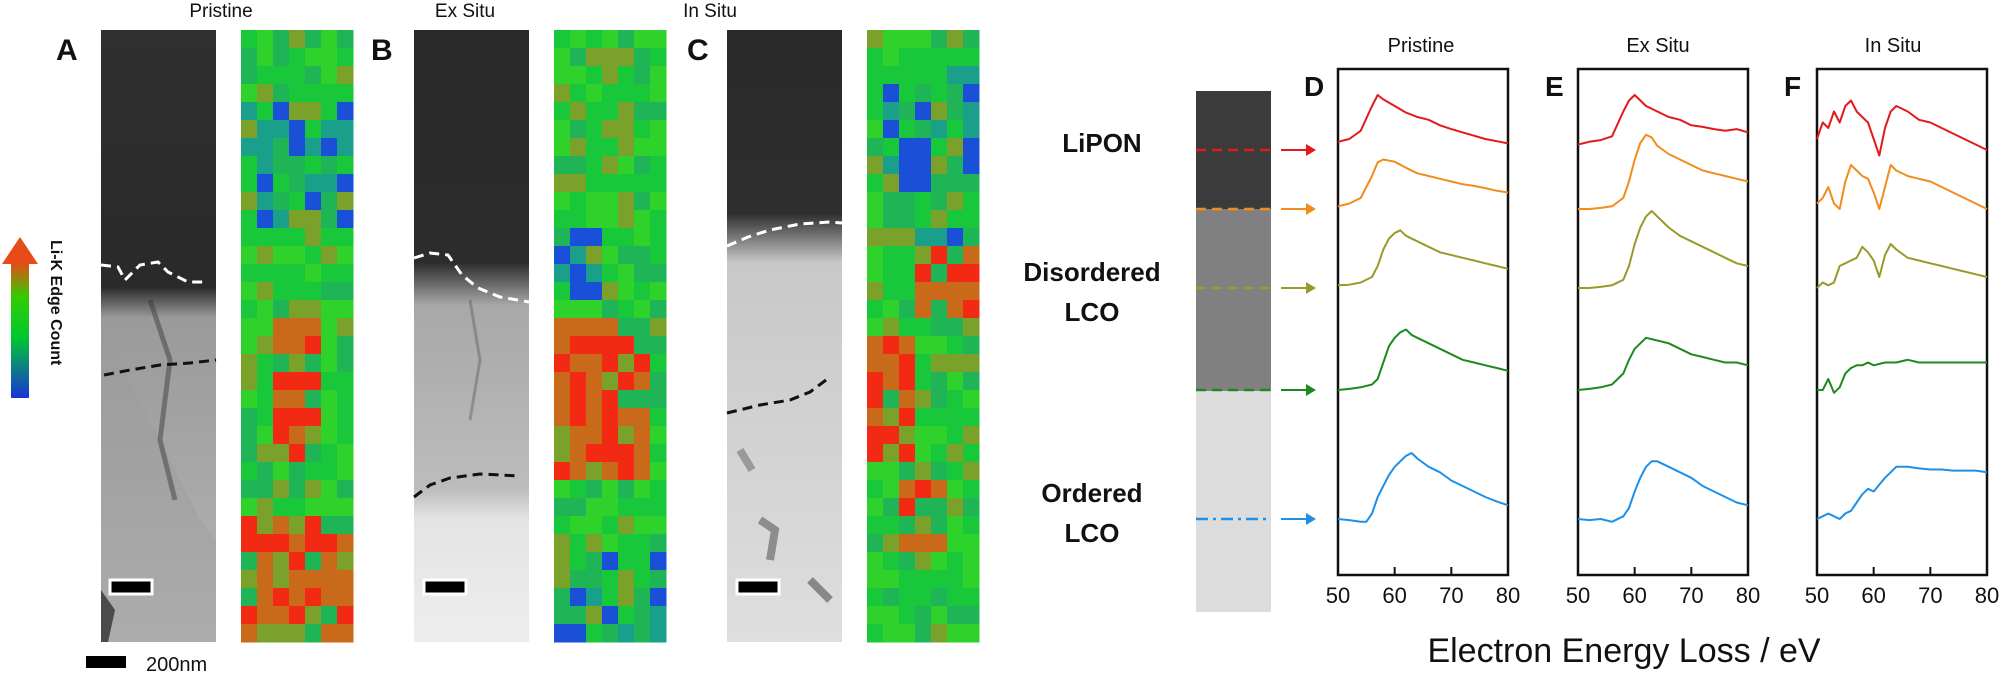 This screenshot has height=673, width=2000. Describe the element at coordinates (176, 663) in the screenshot. I see `scale-bar-label: 200nm` at that location.